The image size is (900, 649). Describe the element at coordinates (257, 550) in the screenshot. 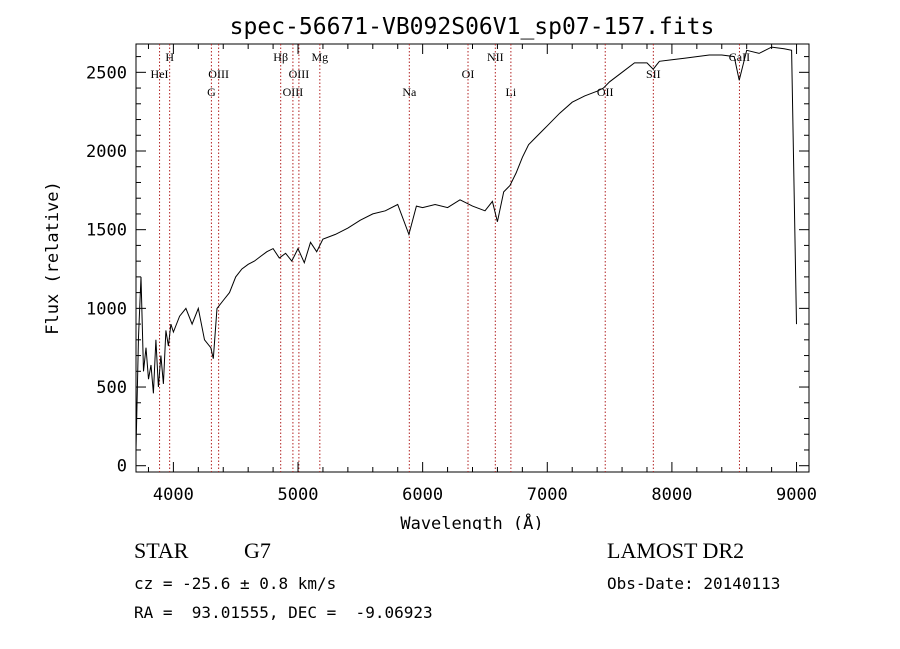

I see `object-subclass: G7` at that location.